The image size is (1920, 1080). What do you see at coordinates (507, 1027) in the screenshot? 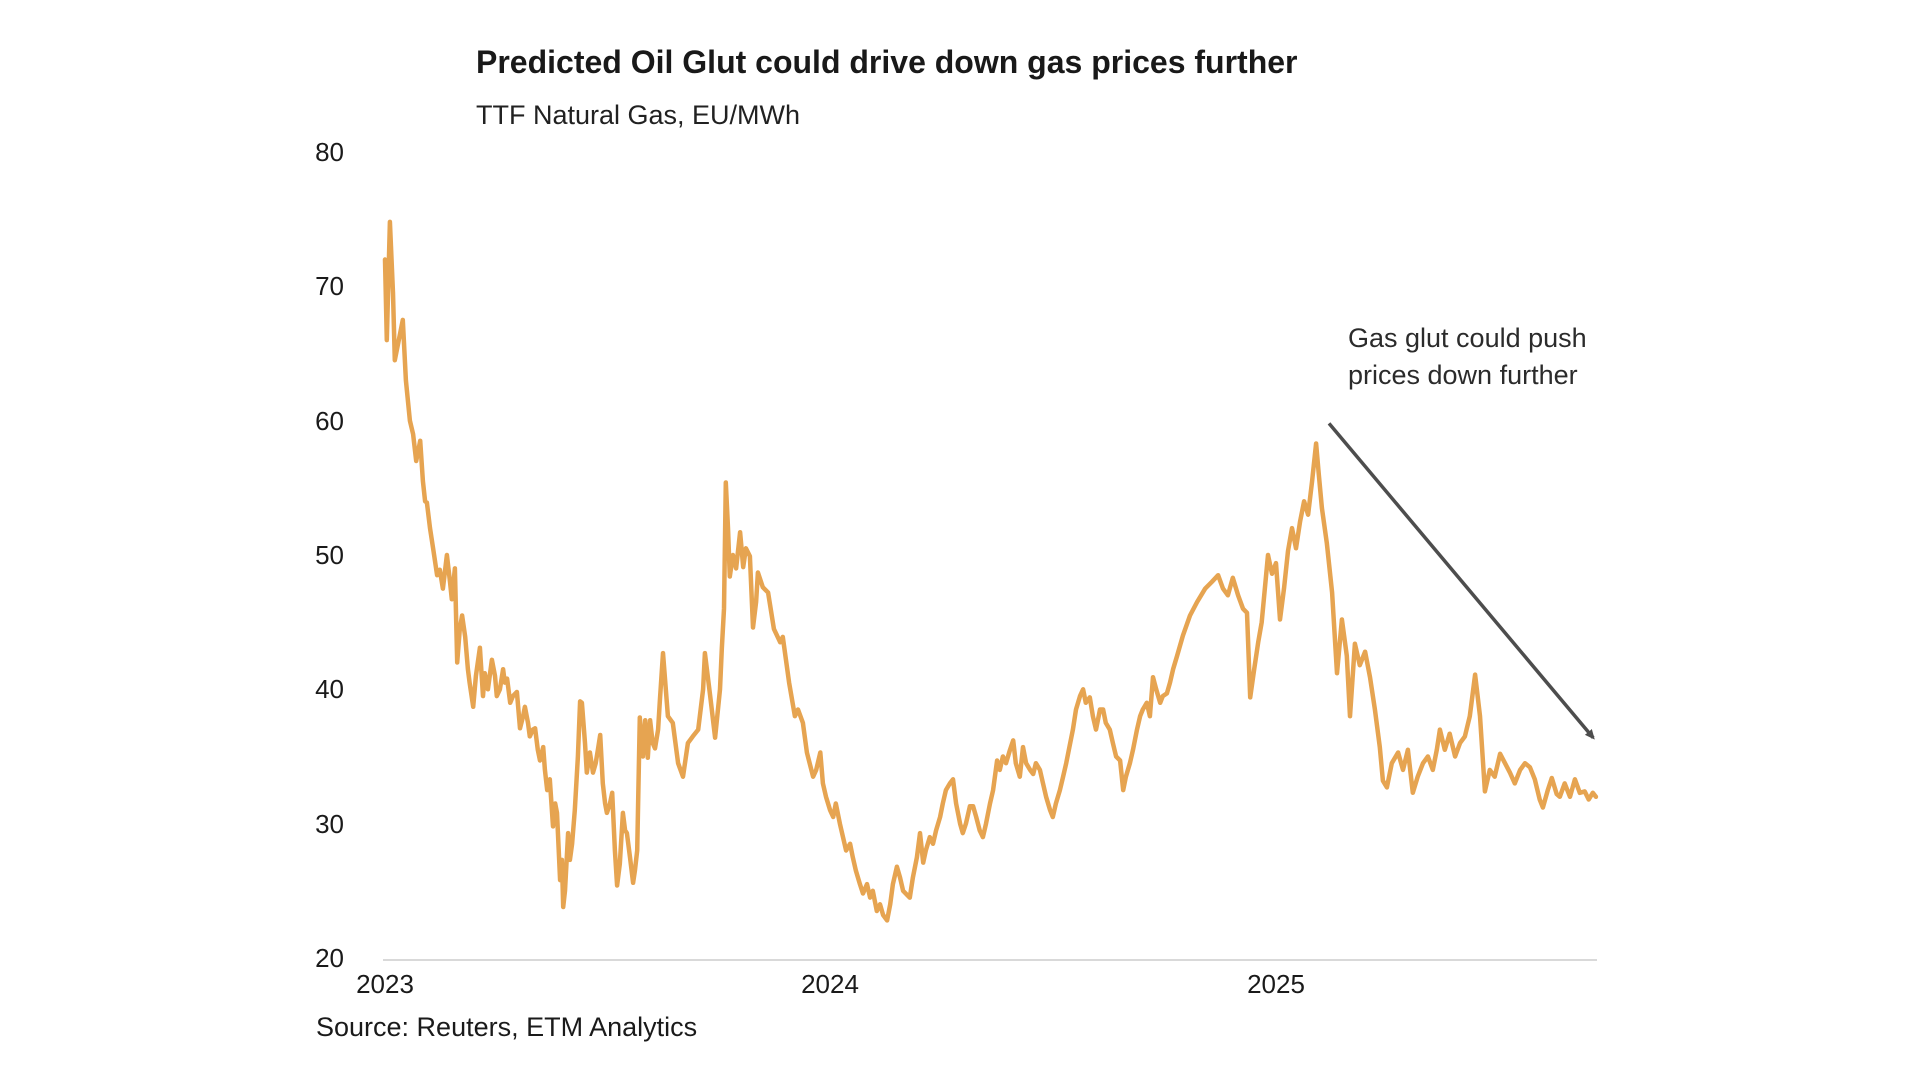
I see `source-note: Source: Reuters, ETM Analytics` at bounding box center [507, 1027].